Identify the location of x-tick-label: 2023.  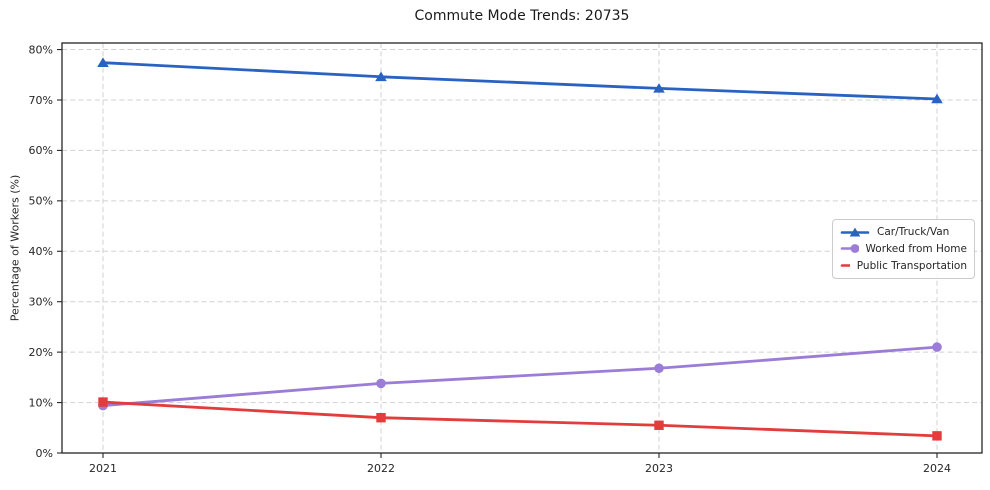
(659, 468).